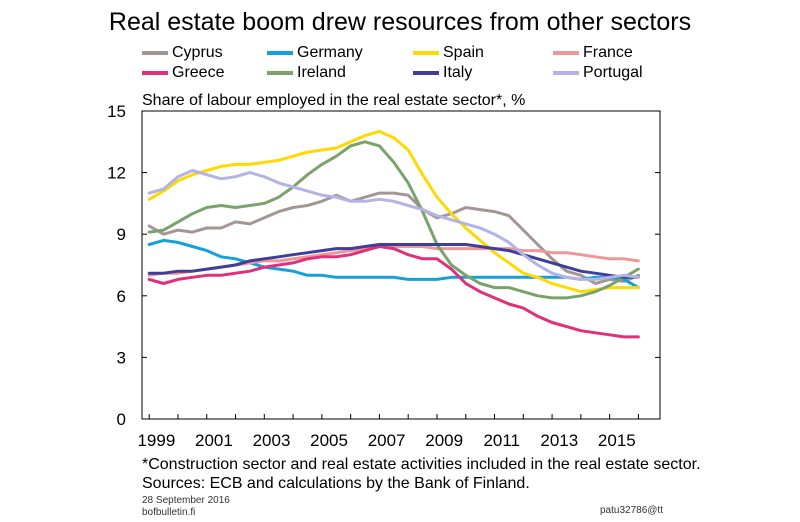  I want to click on legend-item-france: France, so click(618, 53).